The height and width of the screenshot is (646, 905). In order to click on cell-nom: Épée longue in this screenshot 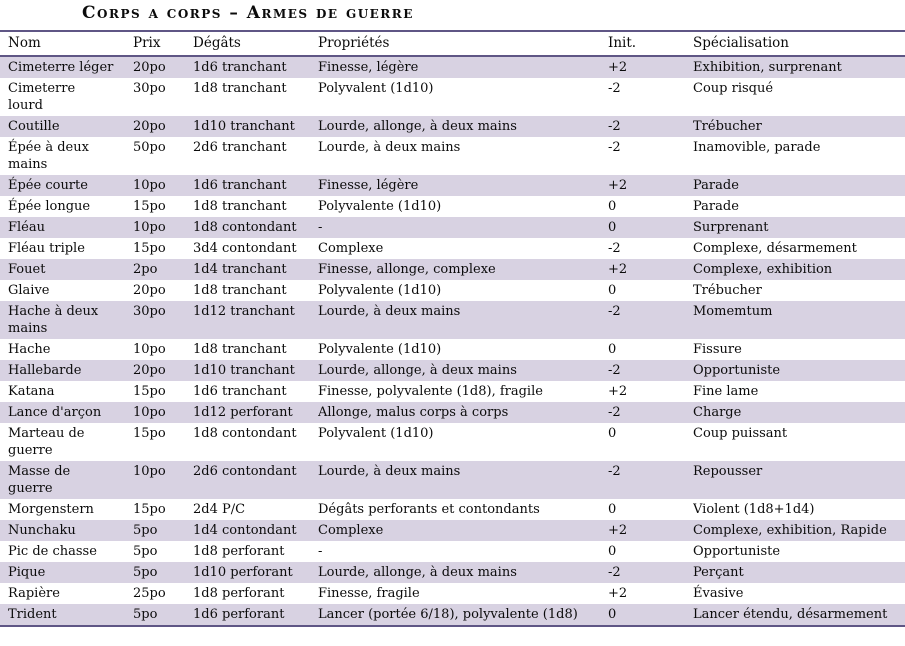, I will do `click(49, 206)`.